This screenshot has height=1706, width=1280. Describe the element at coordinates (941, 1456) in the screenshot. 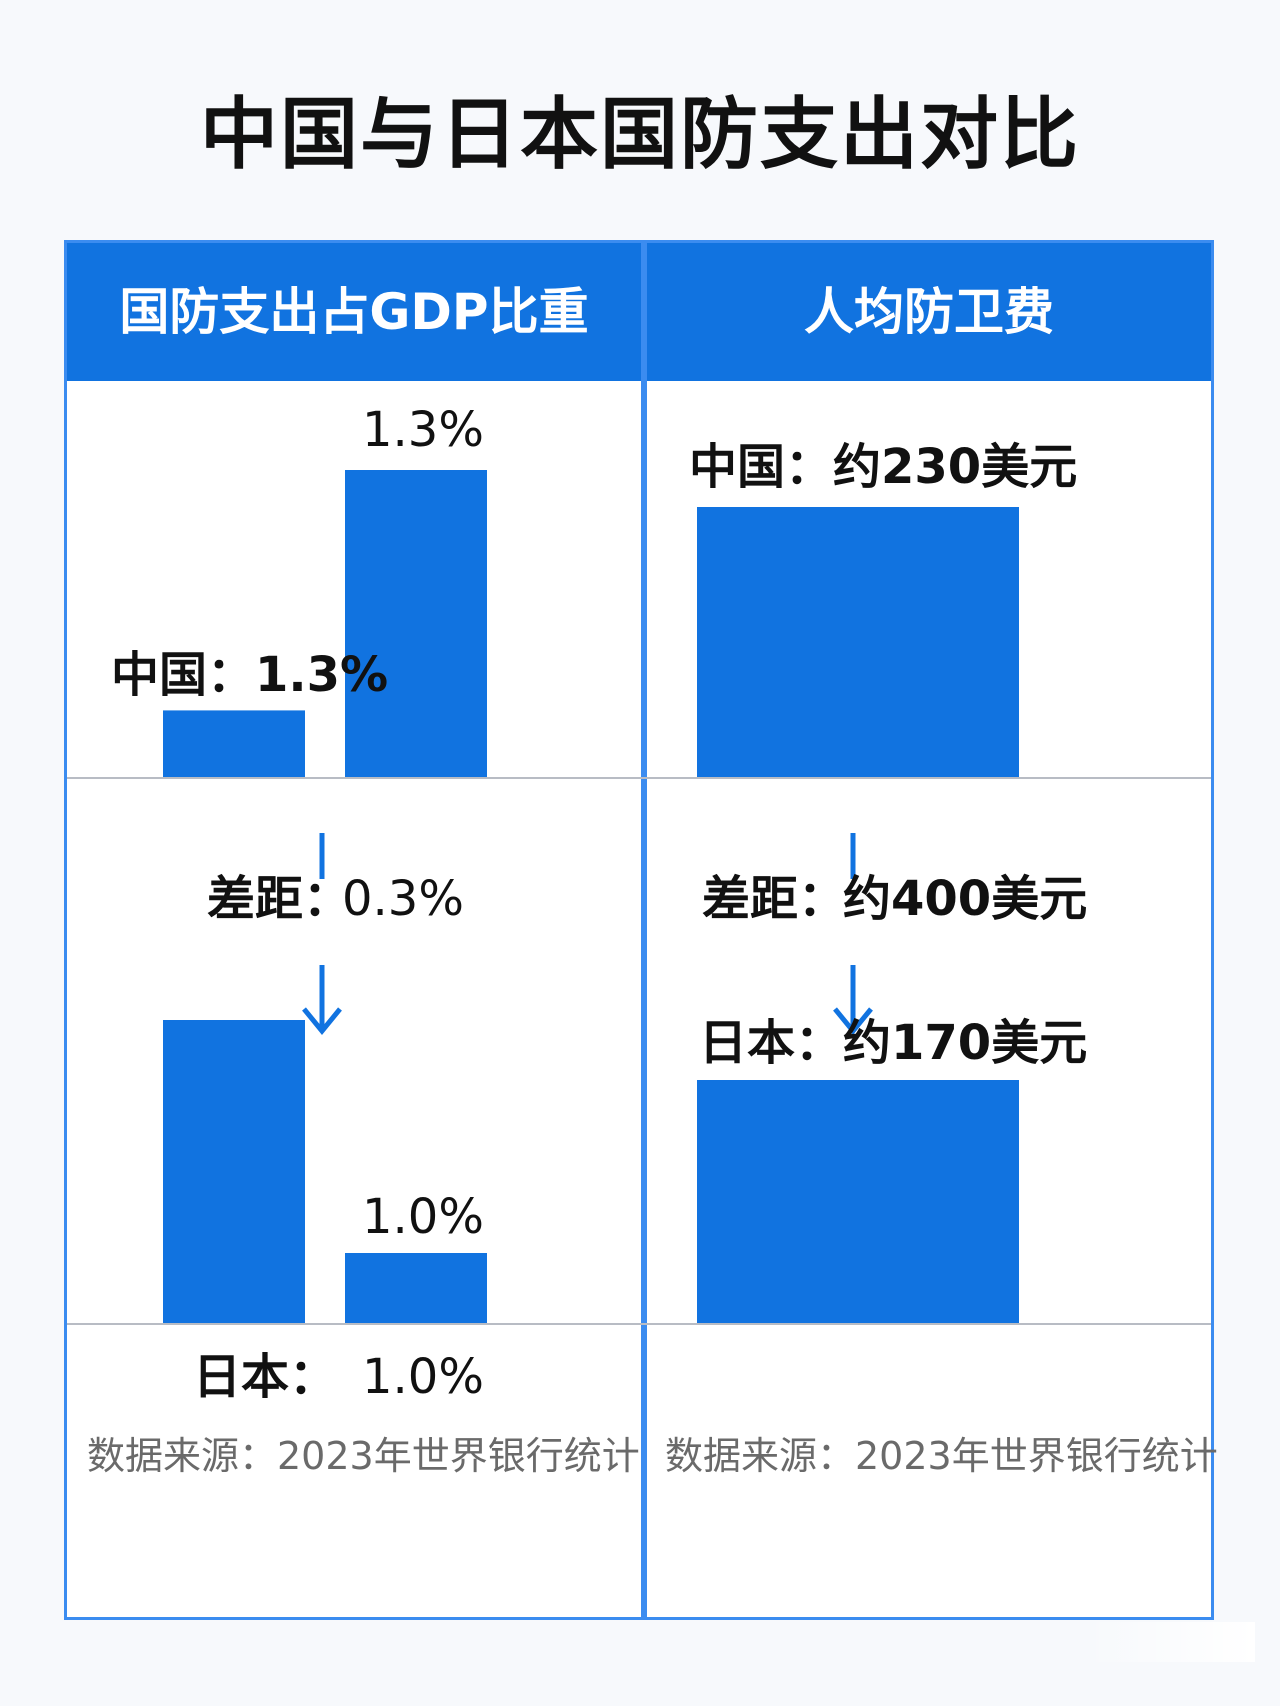

I see `right-source-note: 数据来源：2023年世界银行统计` at that location.